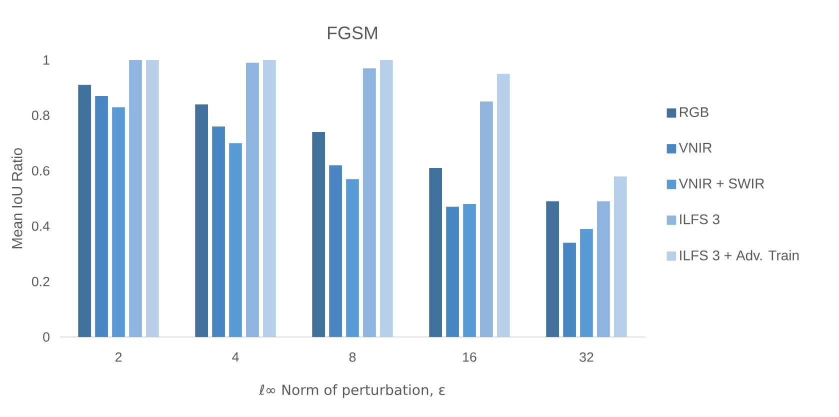 This screenshot has width=839, height=417. I want to click on x-tick-label: 4, so click(235, 357).